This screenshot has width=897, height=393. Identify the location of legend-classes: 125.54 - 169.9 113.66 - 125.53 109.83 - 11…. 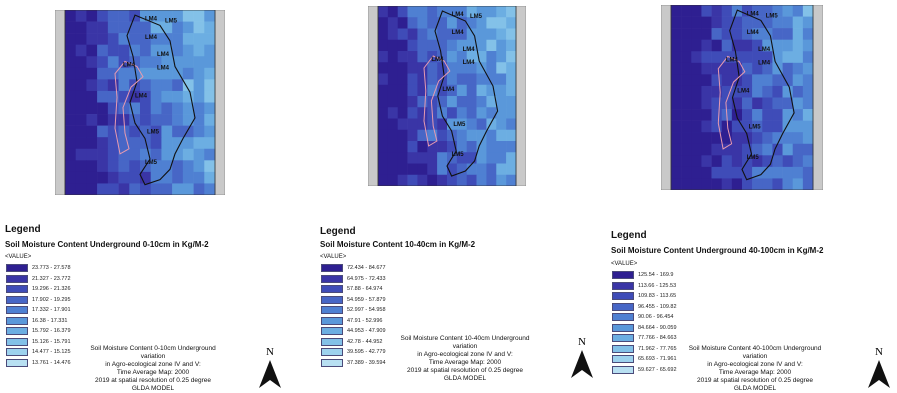
(644, 322).